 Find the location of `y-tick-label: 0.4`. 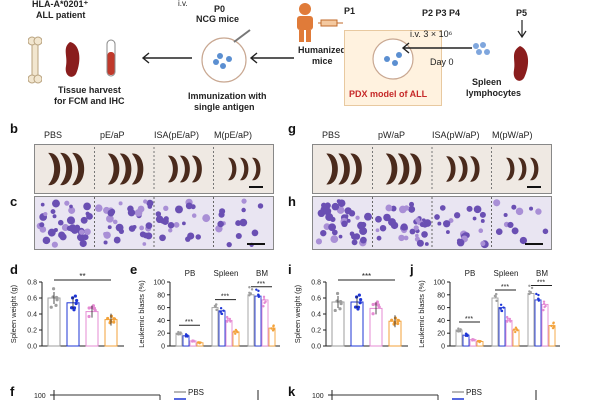

y-tick-label: 0.4 is located at coordinates (32, 315).